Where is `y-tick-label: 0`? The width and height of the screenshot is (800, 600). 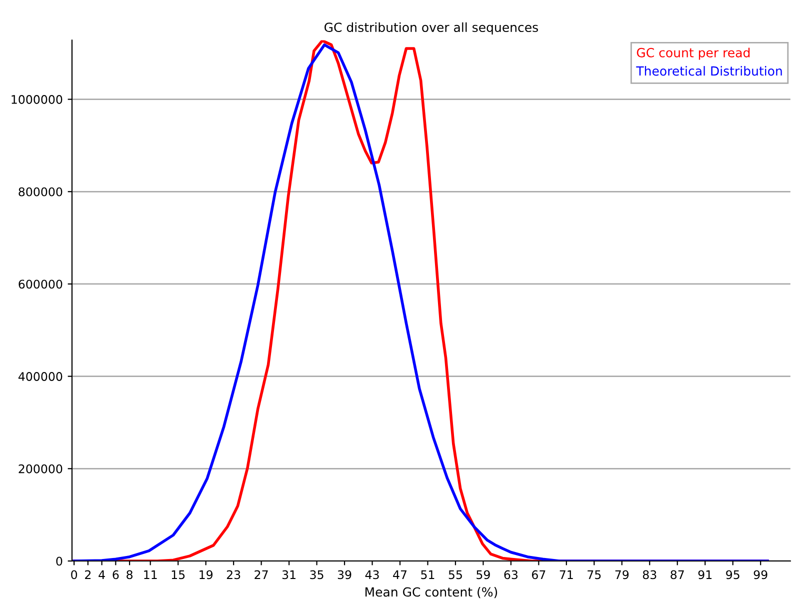 y-tick-label: 0 is located at coordinates (59, 561).